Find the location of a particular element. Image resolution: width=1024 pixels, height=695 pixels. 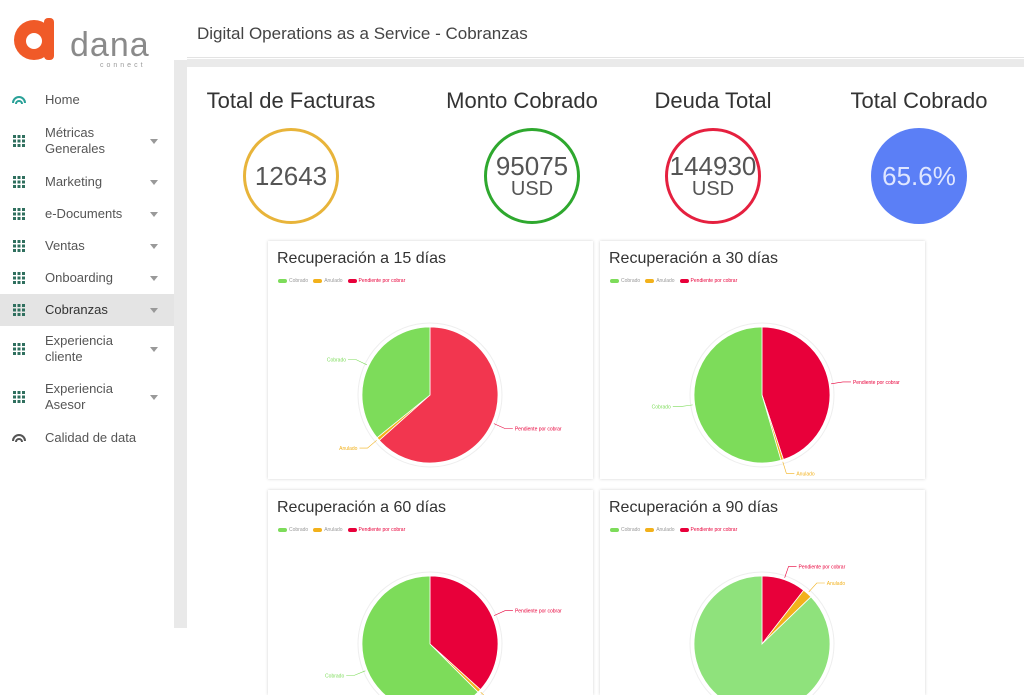

sidebar-item-experiencia-asesor: Experiencia Asesor is located at coordinates (87, 397).